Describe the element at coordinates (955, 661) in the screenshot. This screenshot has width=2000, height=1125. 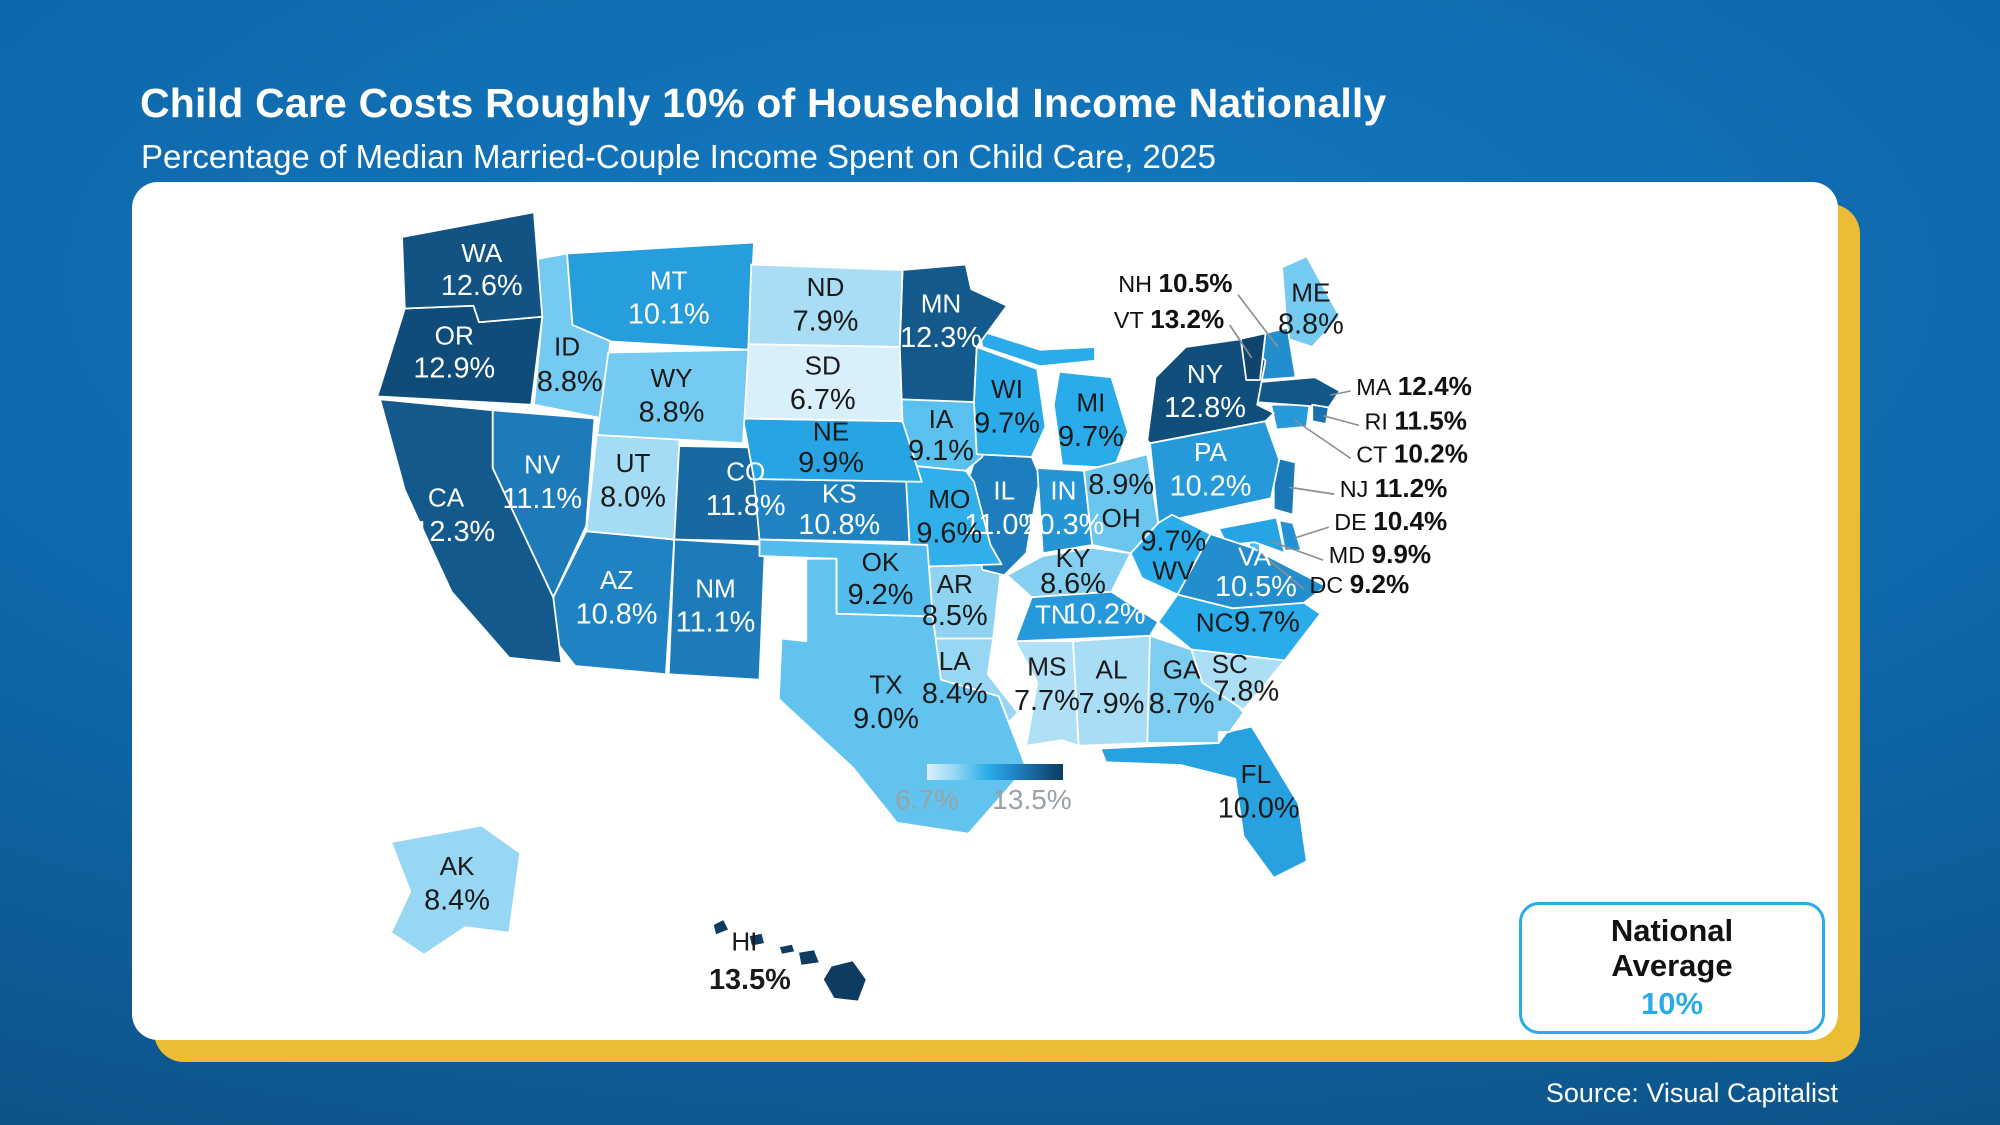
I see `state-abbr-la: LA` at that location.